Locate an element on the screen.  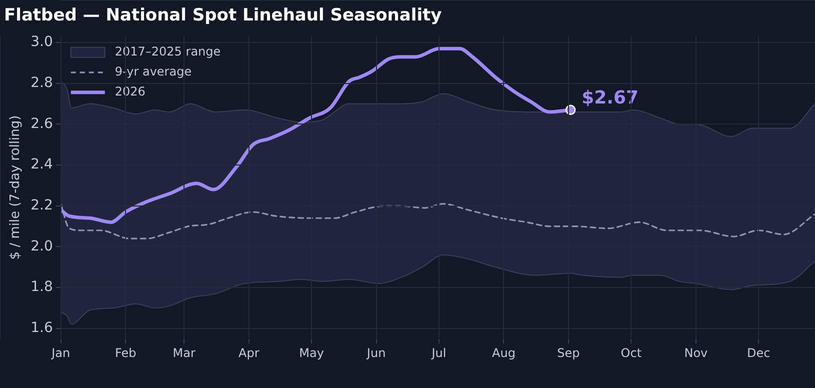
y-tick-label: 2.2 is located at coordinates (41, 206).